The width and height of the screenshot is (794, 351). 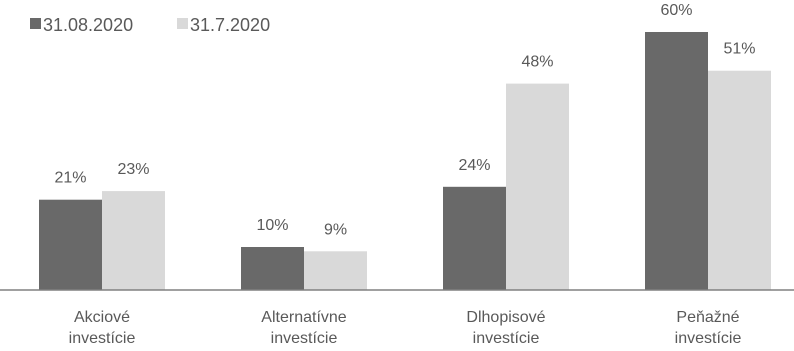 What do you see at coordinates (70, 244) in the screenshot?
I see `bar-s1-c1` at bounding box center [70, 244].